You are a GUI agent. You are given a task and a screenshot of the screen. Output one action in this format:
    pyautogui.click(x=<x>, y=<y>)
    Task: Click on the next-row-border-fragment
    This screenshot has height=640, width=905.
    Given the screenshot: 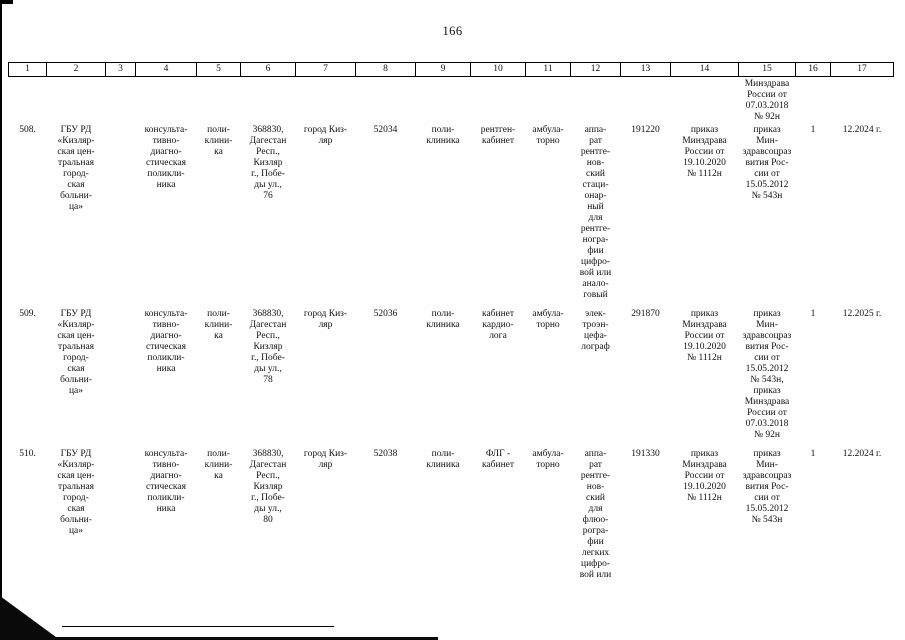 What is the action you would take?
    pyautogui.click(x=198, y=626)
    